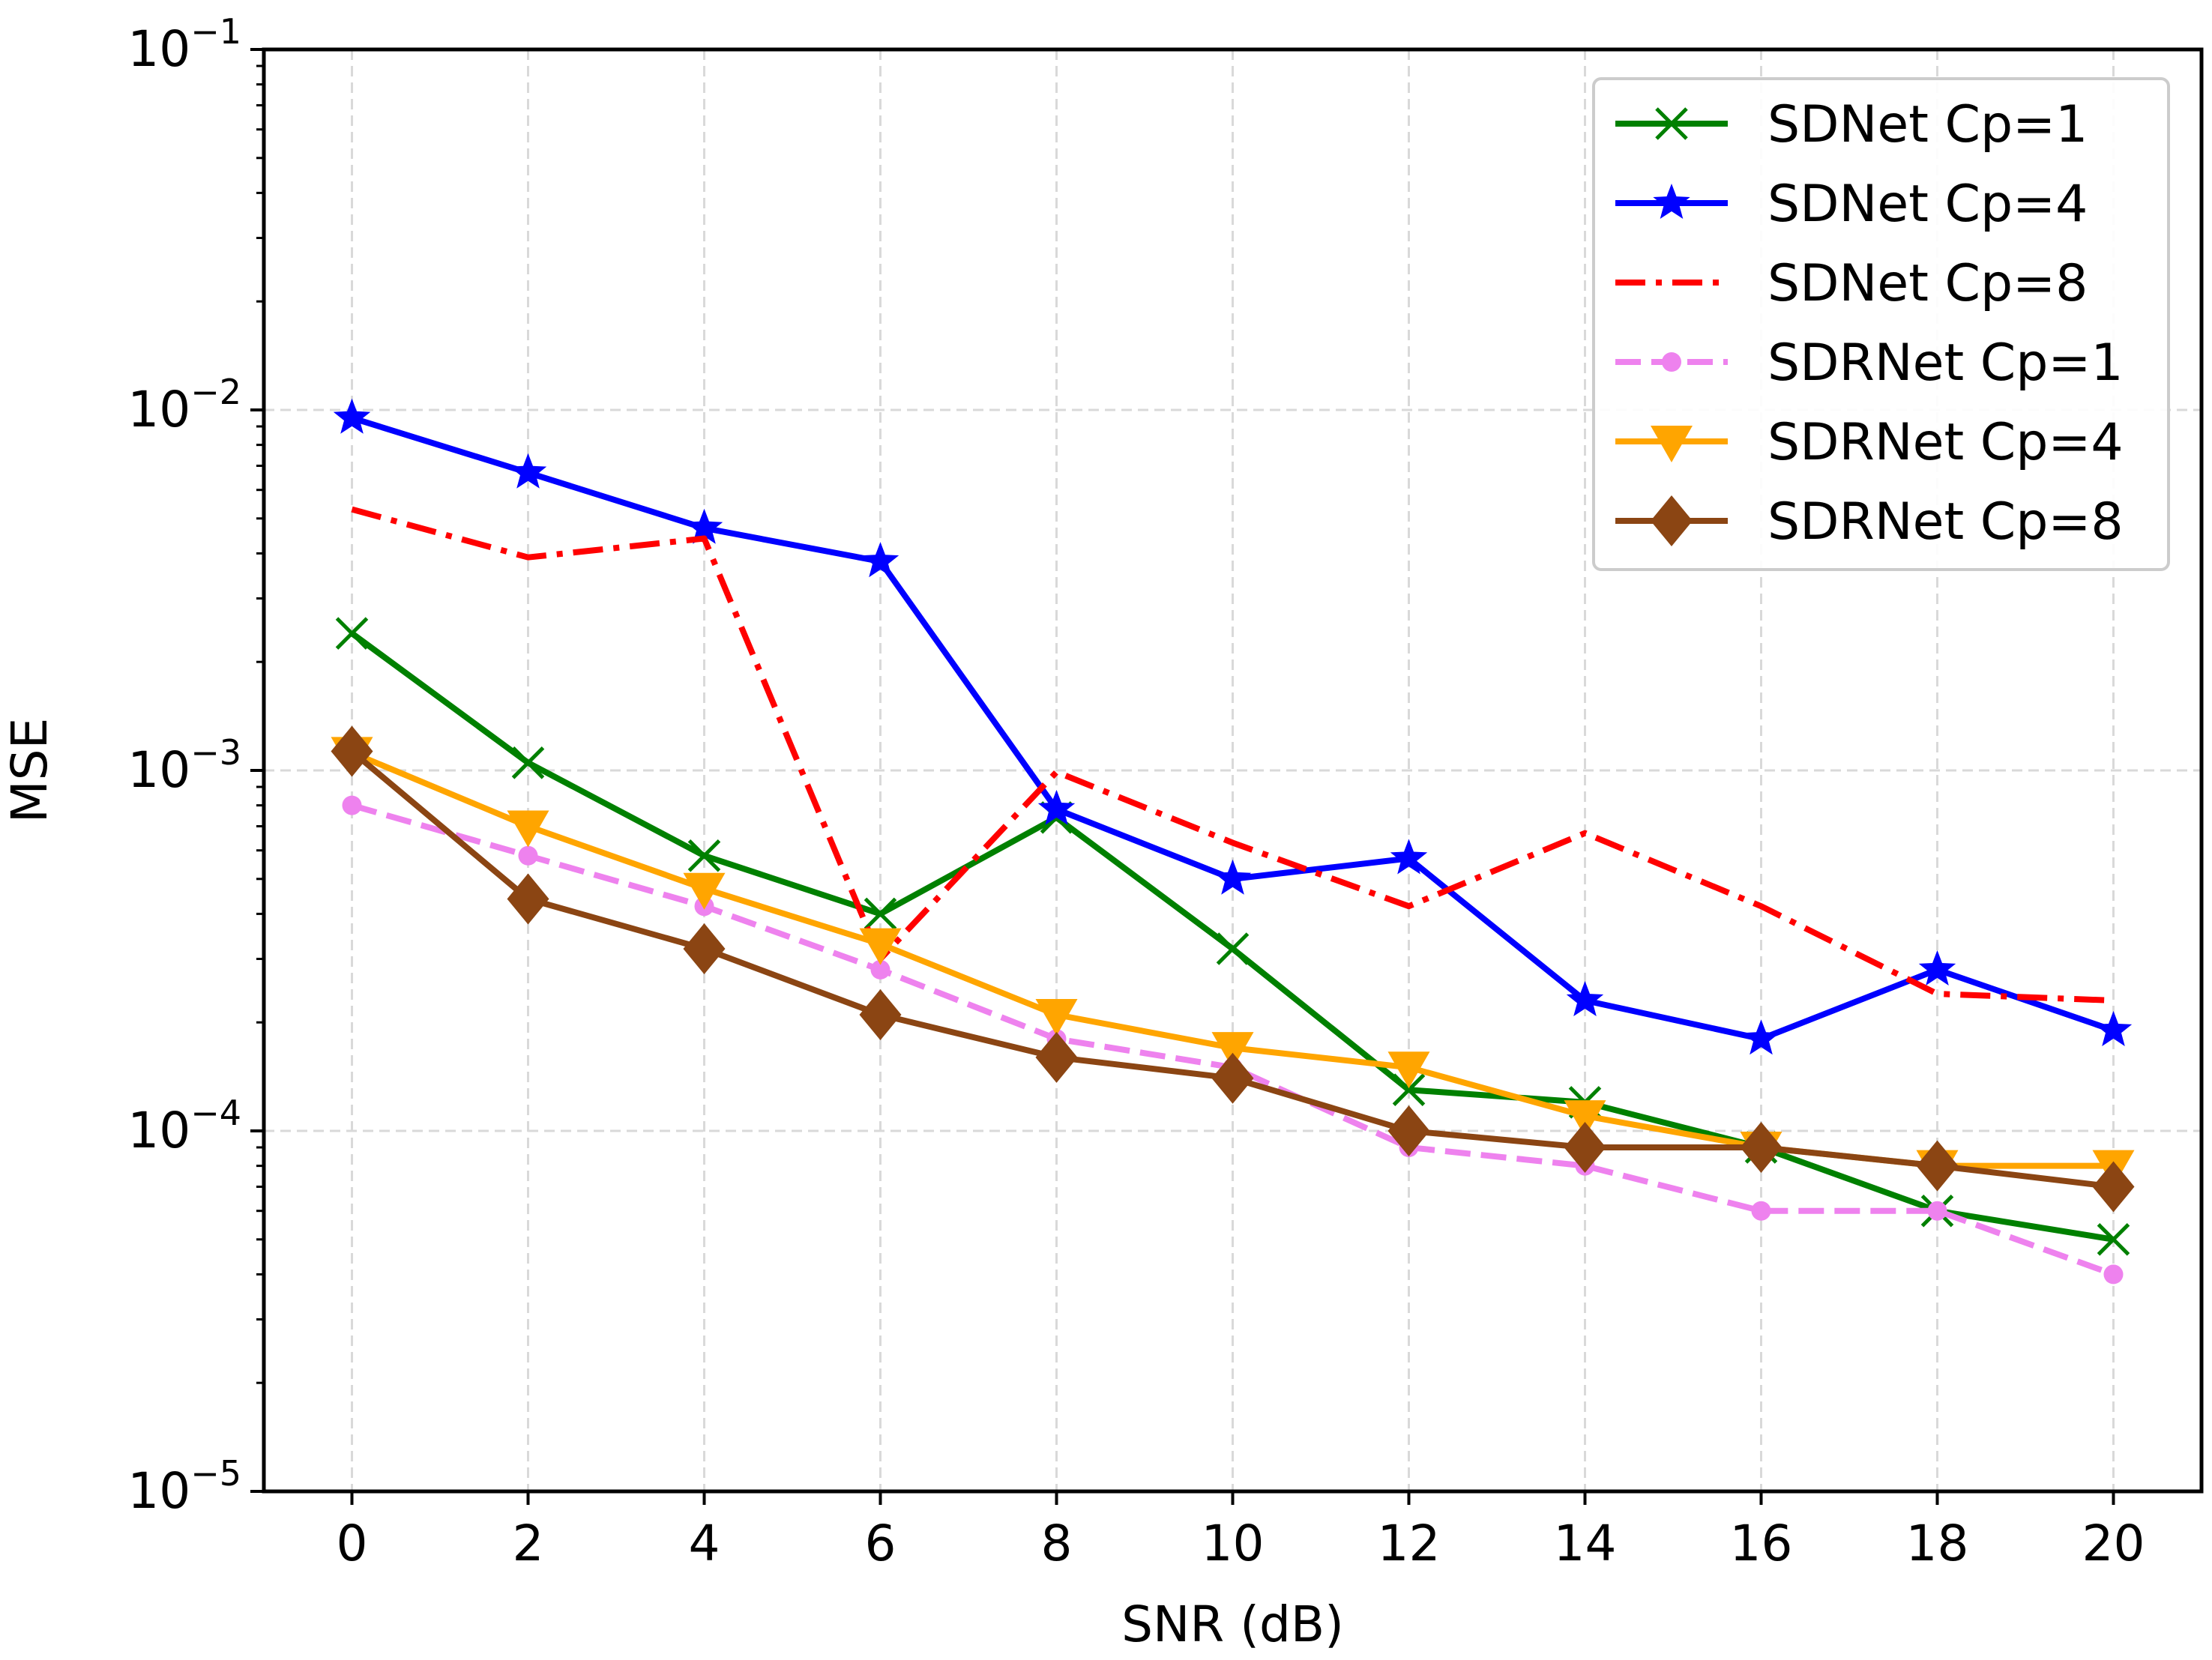 Image resolution: width=2212 pixels, height=1660 pixels. What do you see at coordinates (1762, 1543) in the screenshot?
I see `x-tick-label: 16` at bounding box center [1762, 1543].